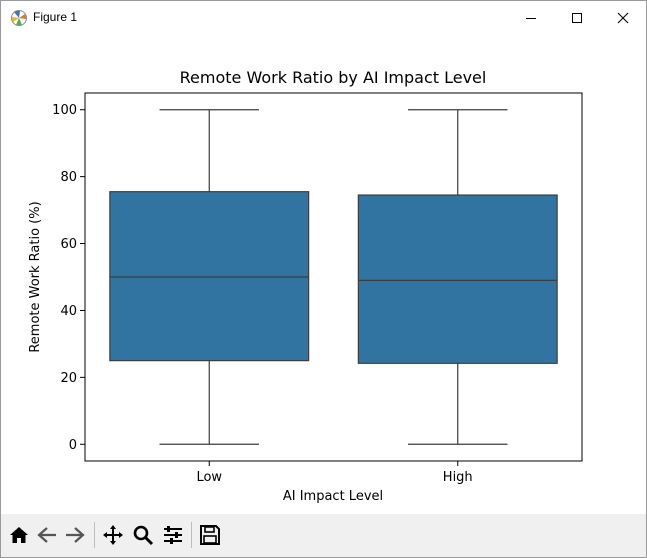  I want to click on forward-button, so click(75, 535).